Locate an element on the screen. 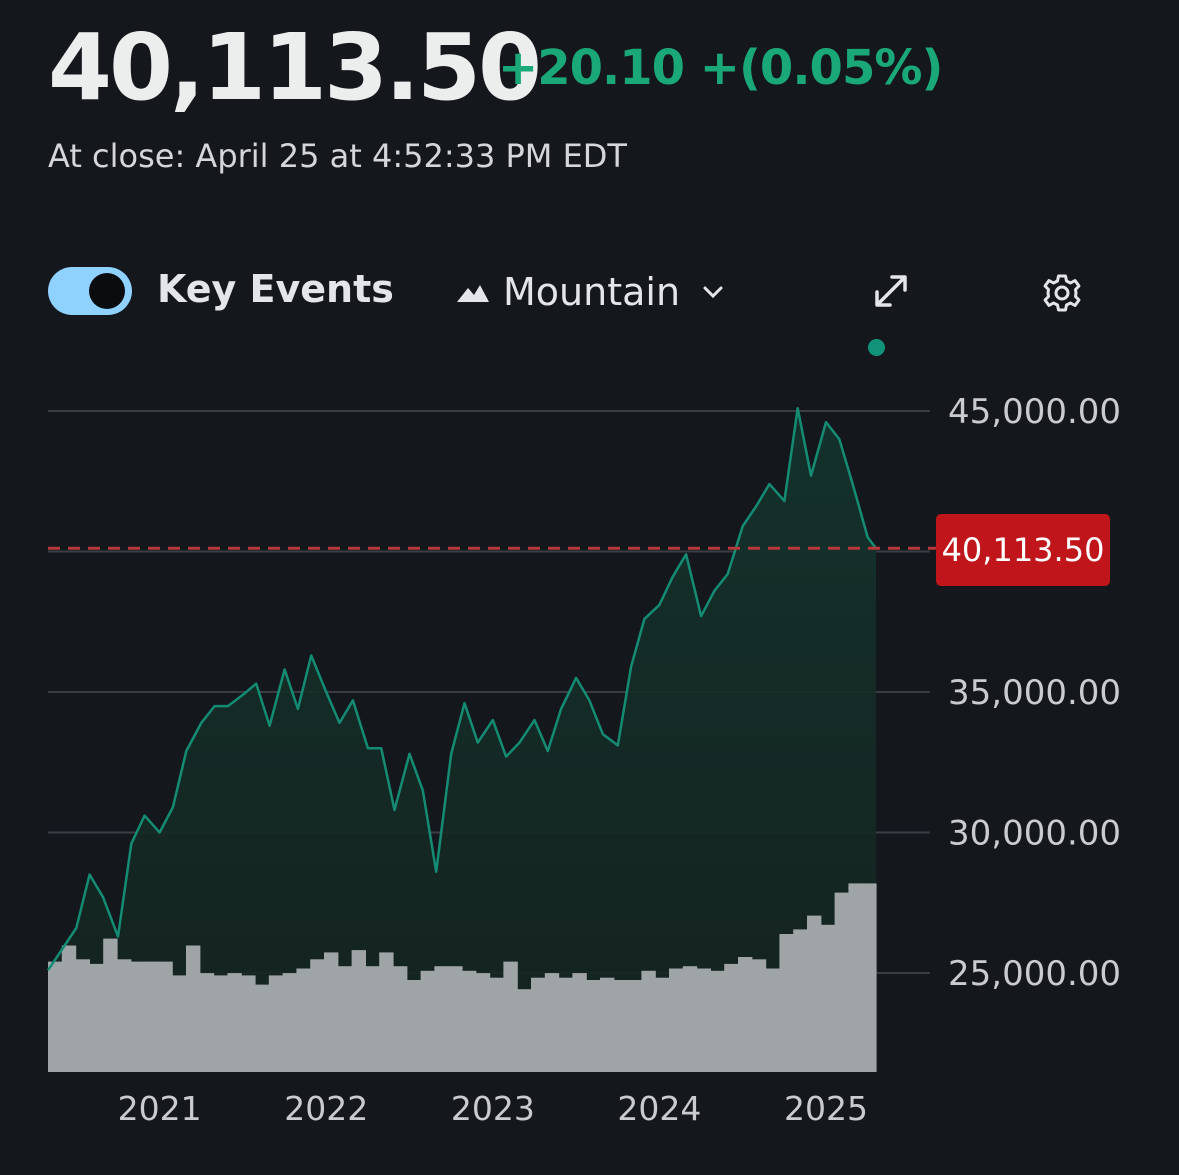  chart-type-label: Mountain is located at coordinates (592, 292).